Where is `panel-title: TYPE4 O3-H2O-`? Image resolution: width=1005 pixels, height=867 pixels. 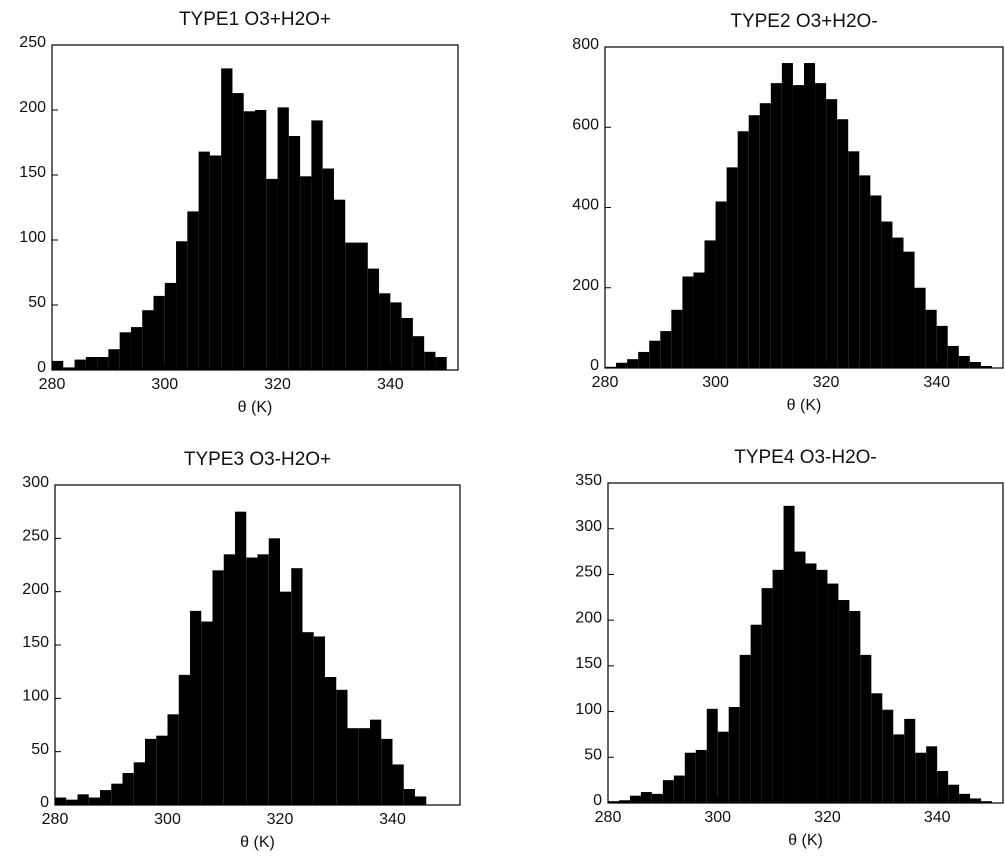 panel-title: TYPE4 O3-H2O- is located at coordinates (805, 457).